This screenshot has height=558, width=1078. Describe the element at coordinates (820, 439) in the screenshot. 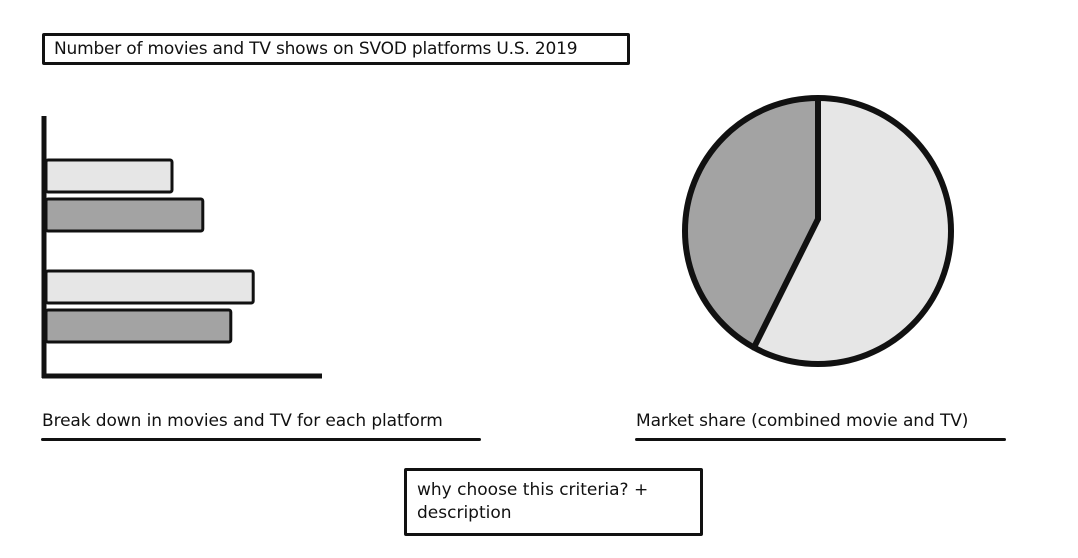

I see `pie-chart-caption-underline` at that location.